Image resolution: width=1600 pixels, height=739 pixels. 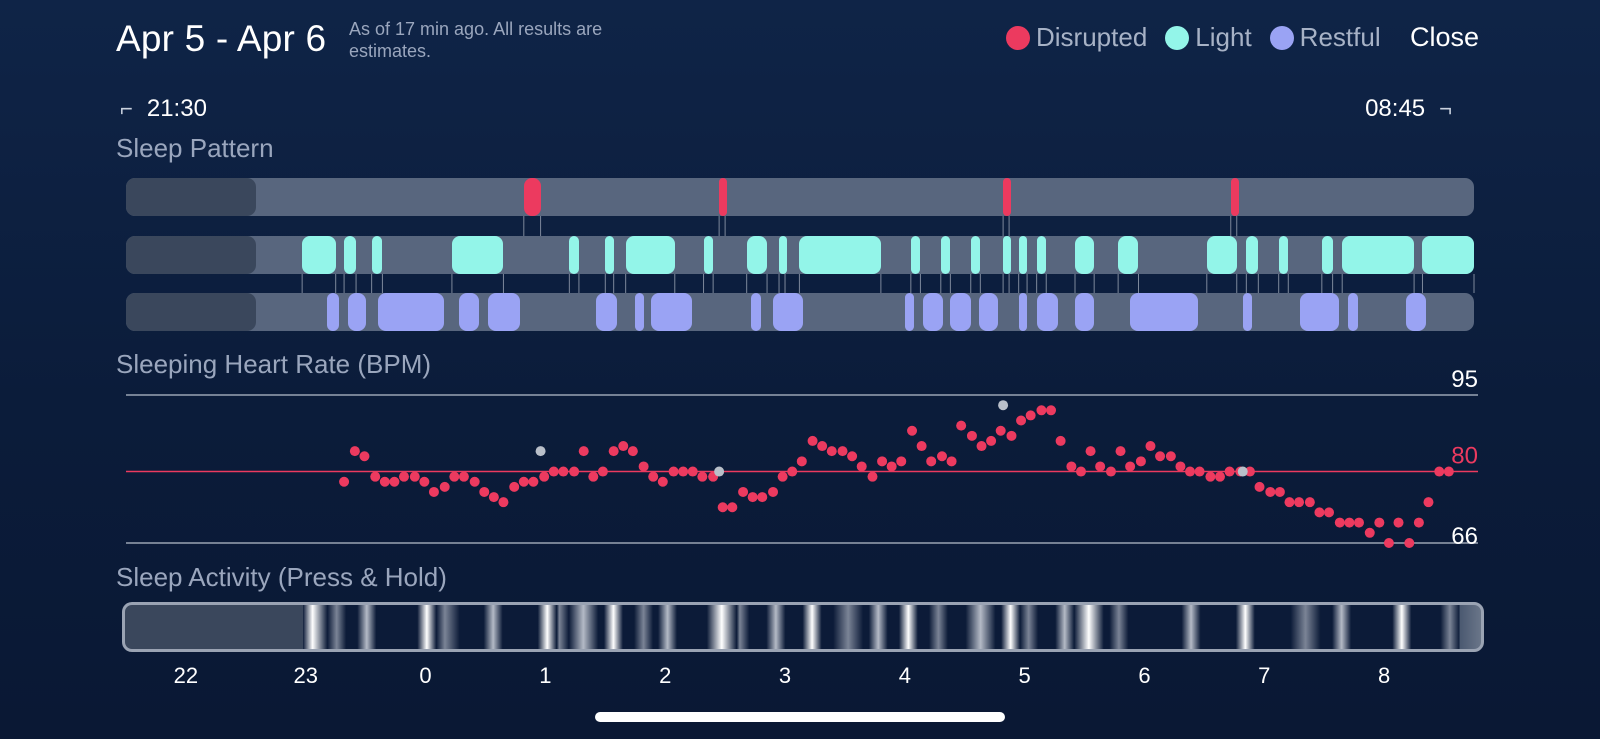 I want to click on x-tick-label: 5, so click(x=1024, y=675).